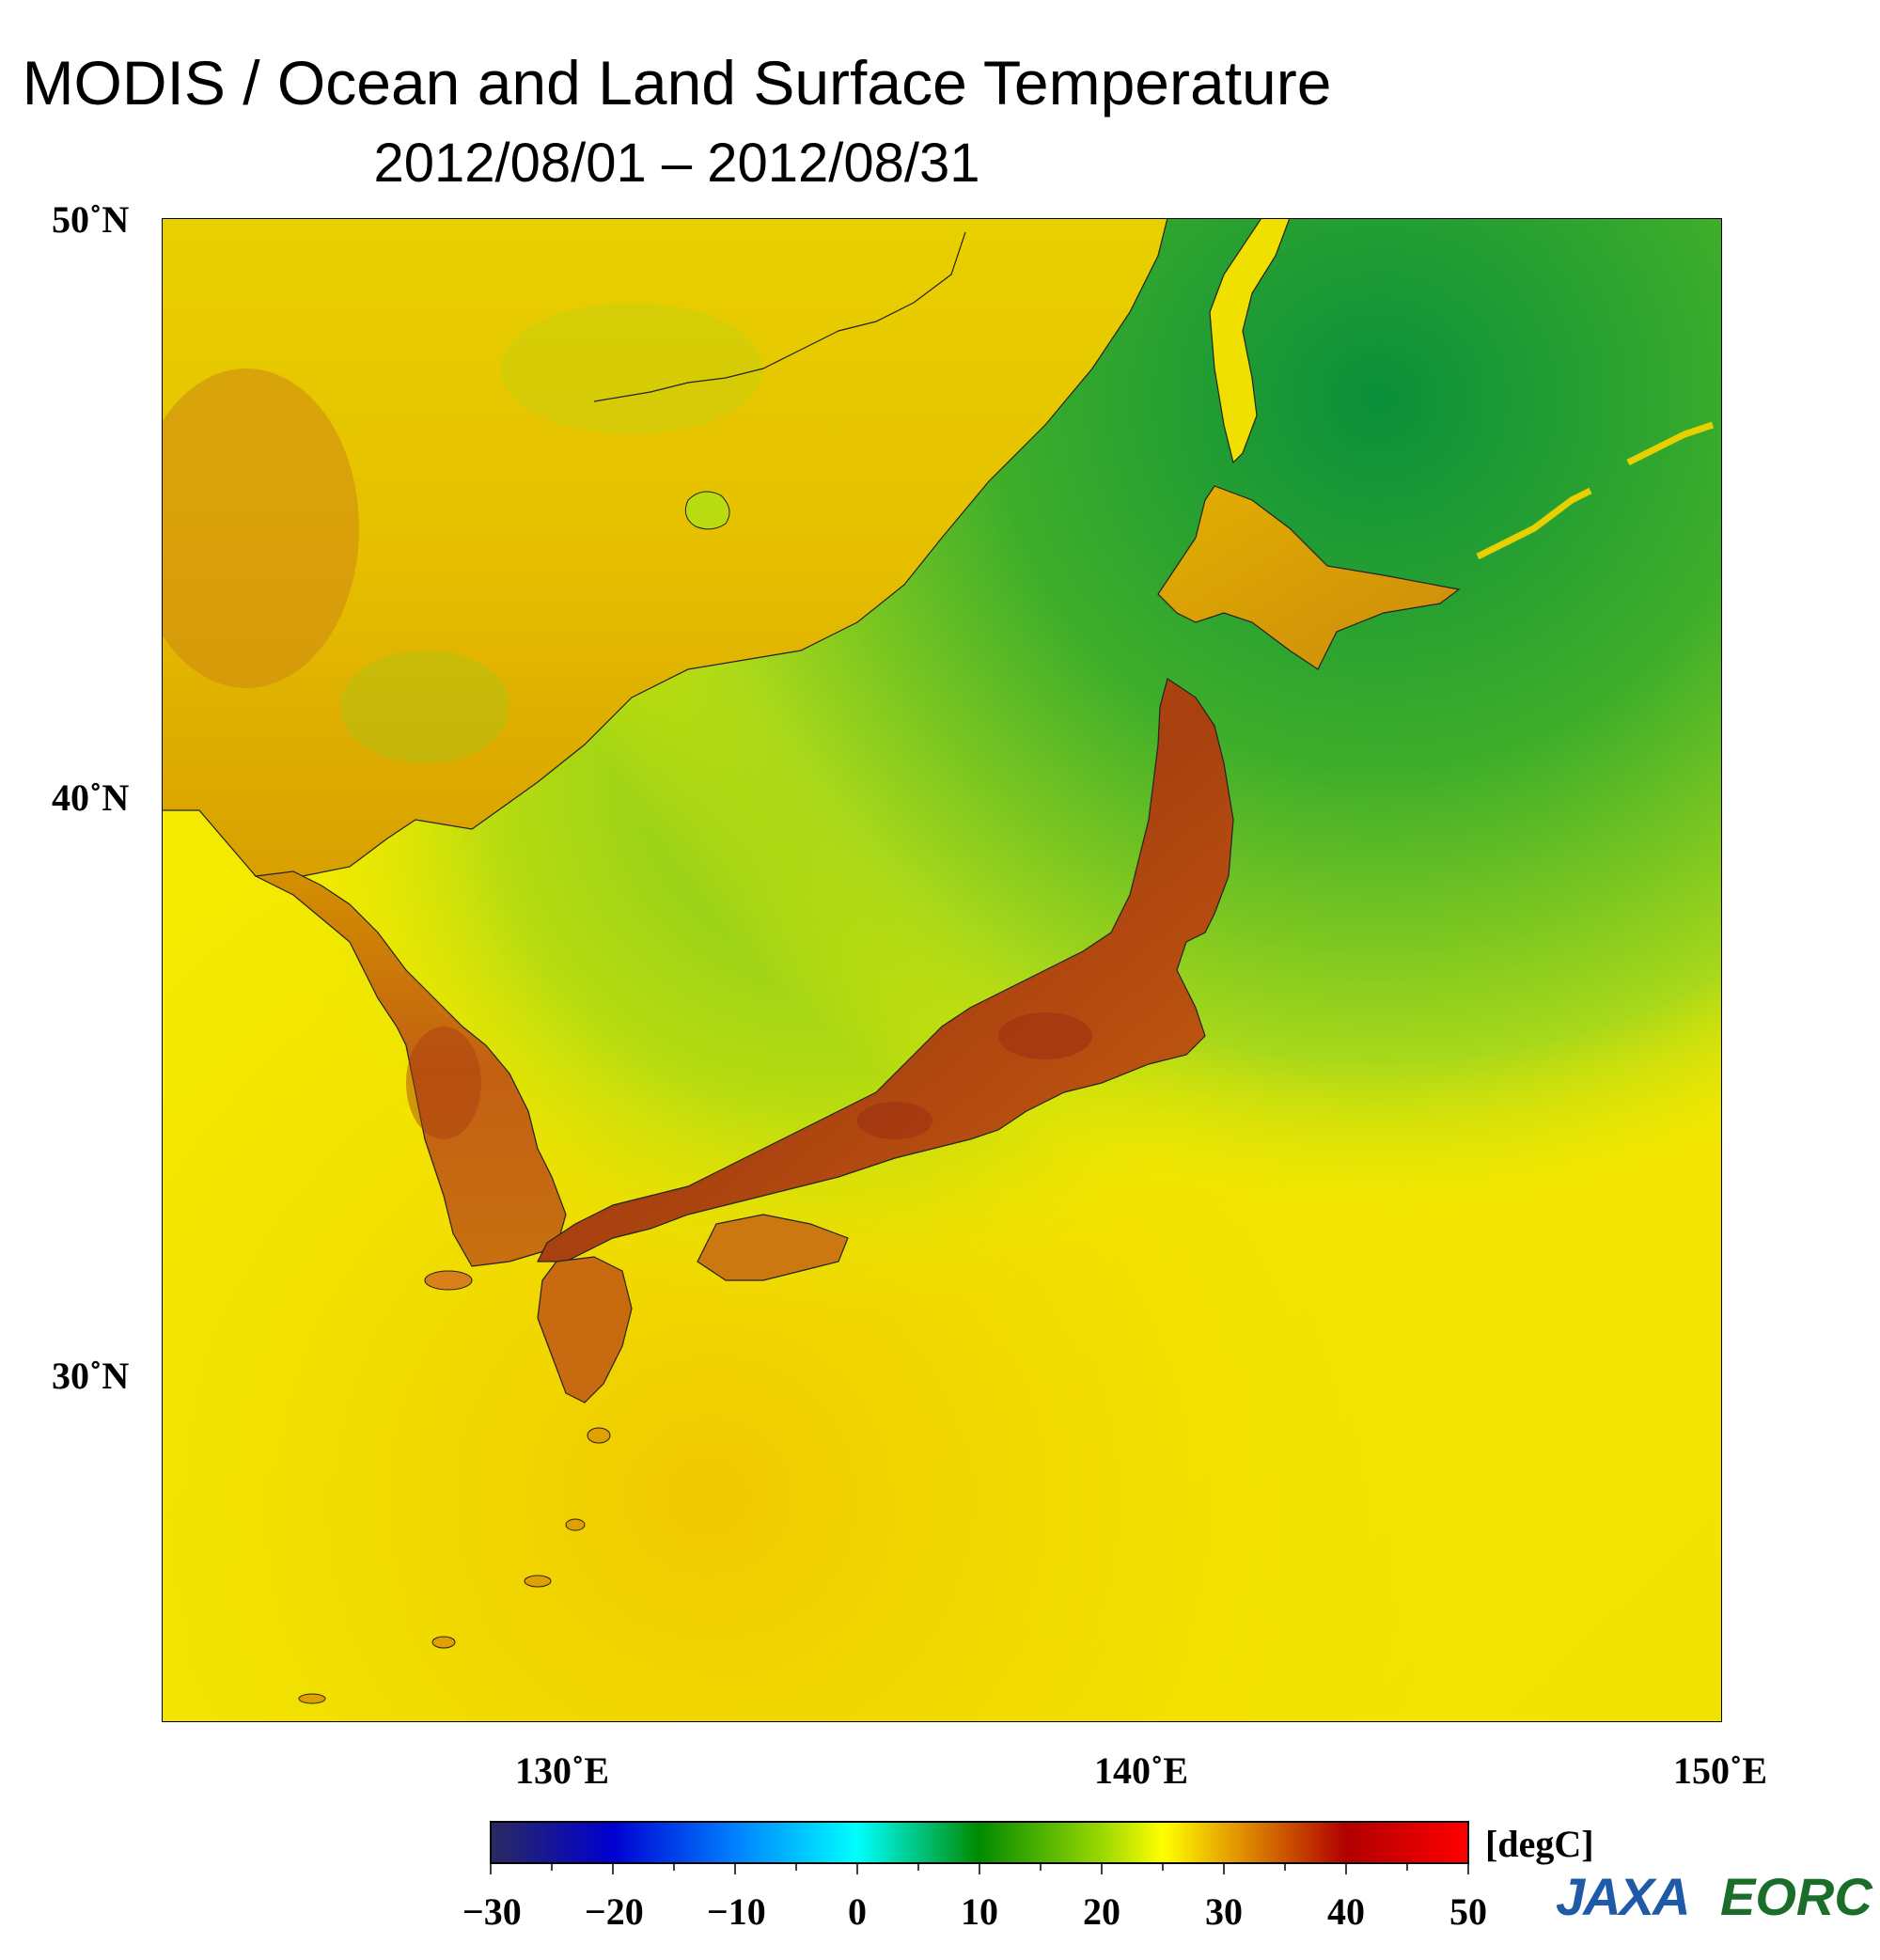 This screenshot has height=1960, width=1880. What do you see at coordinates (1539, 1844) in the screenshot?
I see `colorbar-unit: [degC]` at bounding box center [1539, 1844].